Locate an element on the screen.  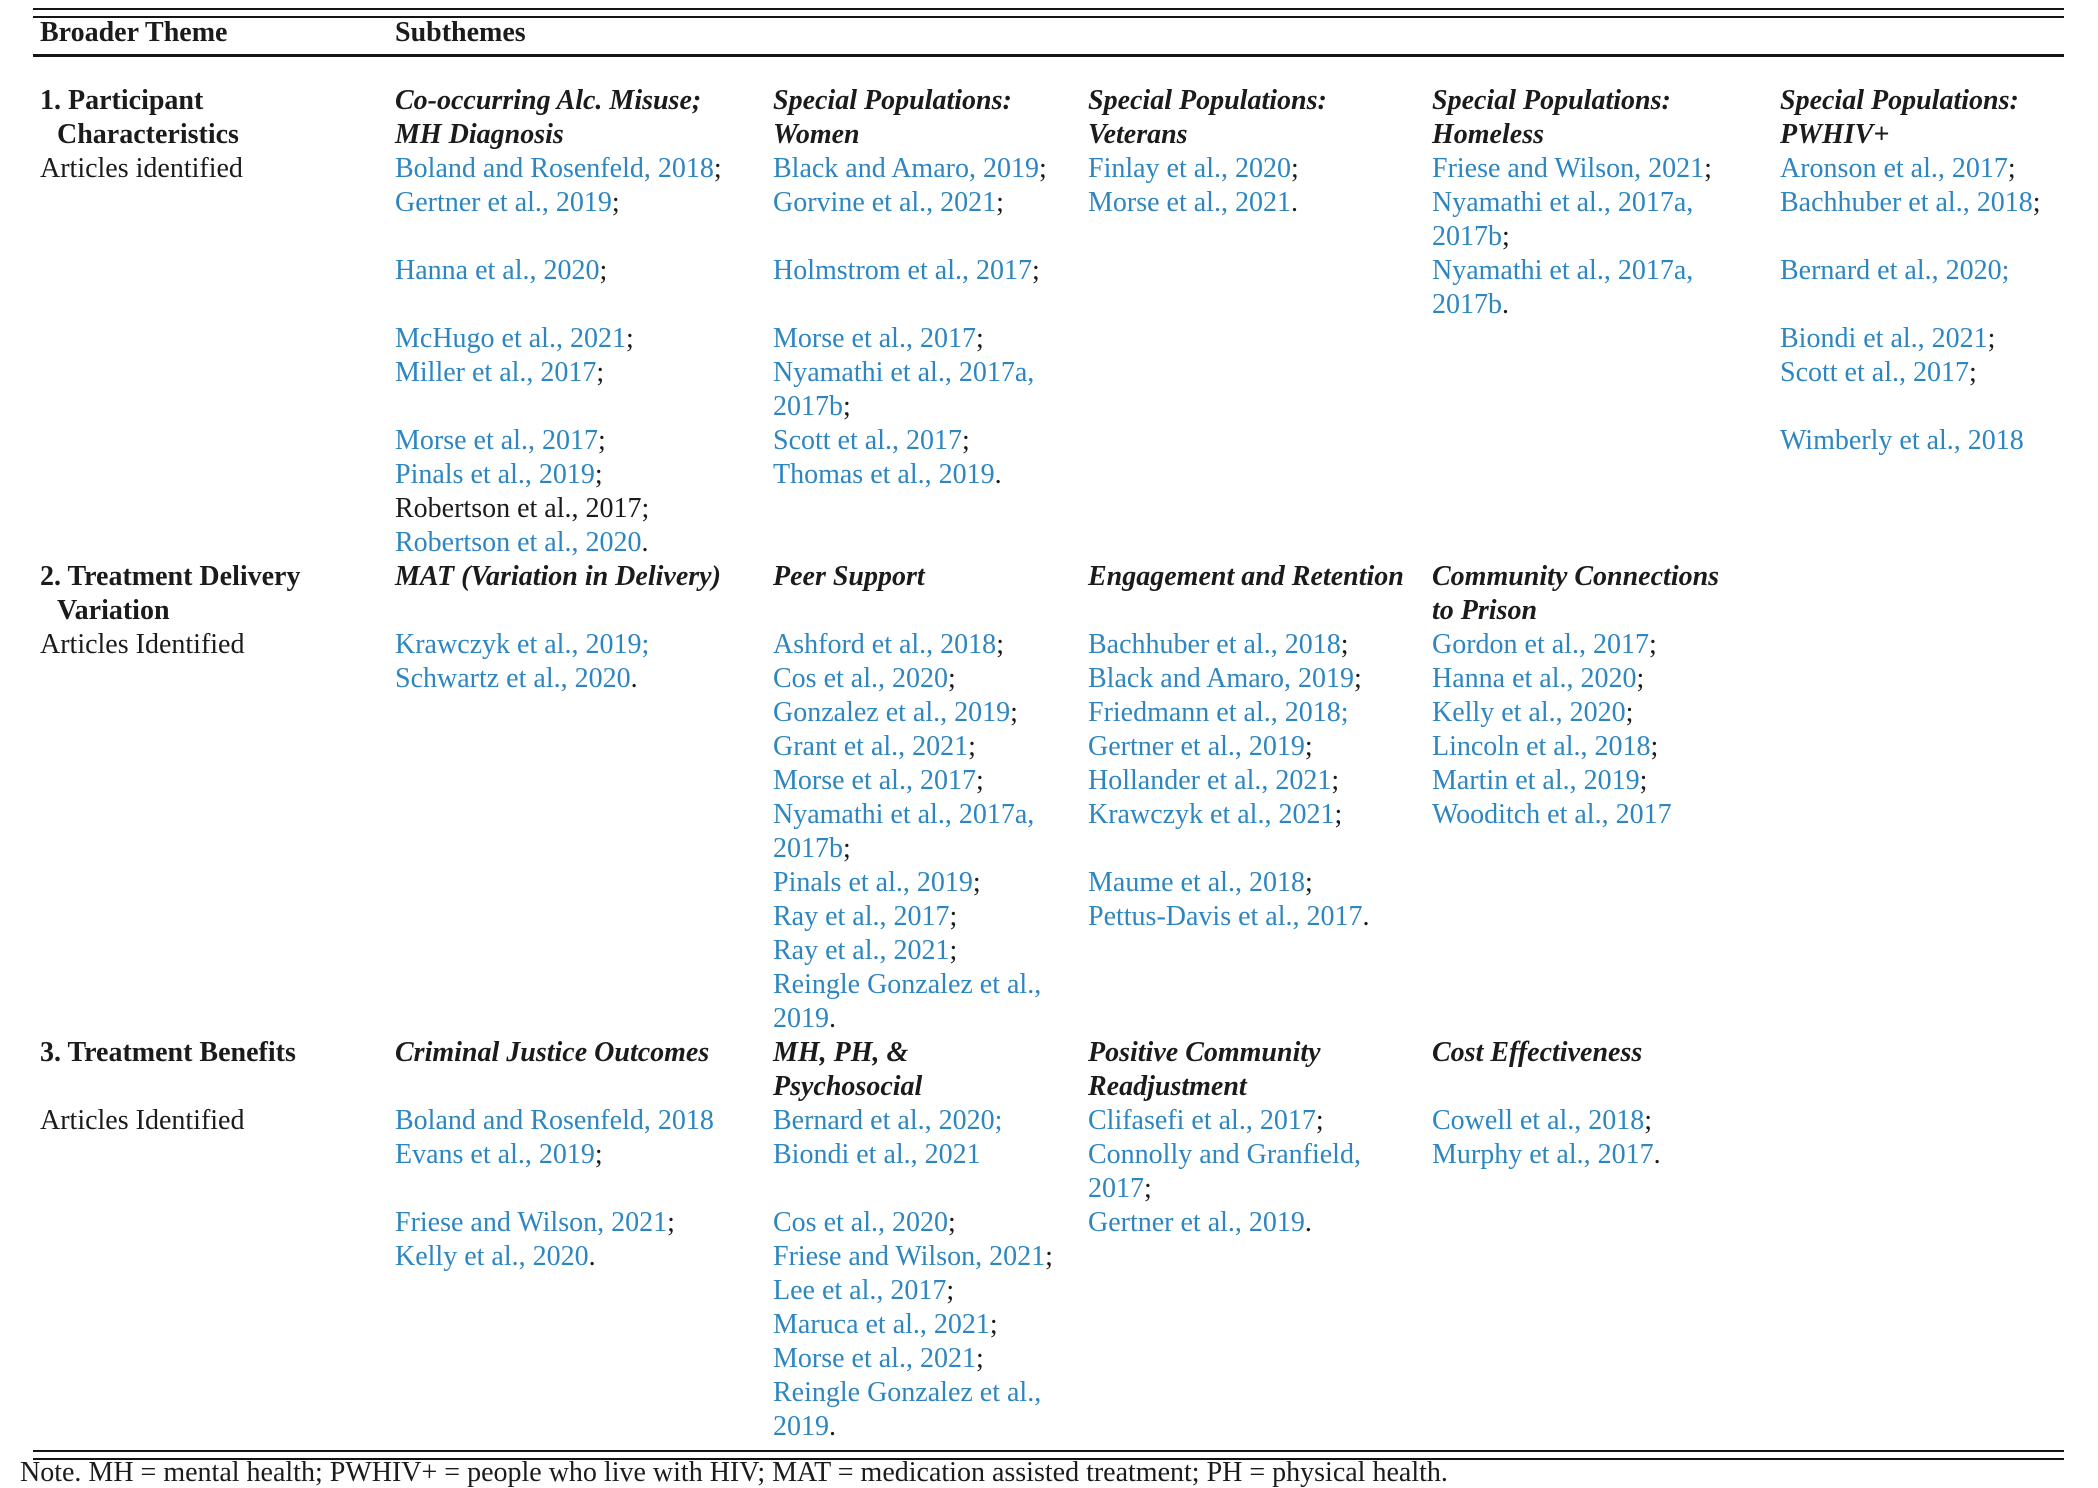
citation-line: Friese and Wilson, 2021; is located at coordinates (584, 1223).